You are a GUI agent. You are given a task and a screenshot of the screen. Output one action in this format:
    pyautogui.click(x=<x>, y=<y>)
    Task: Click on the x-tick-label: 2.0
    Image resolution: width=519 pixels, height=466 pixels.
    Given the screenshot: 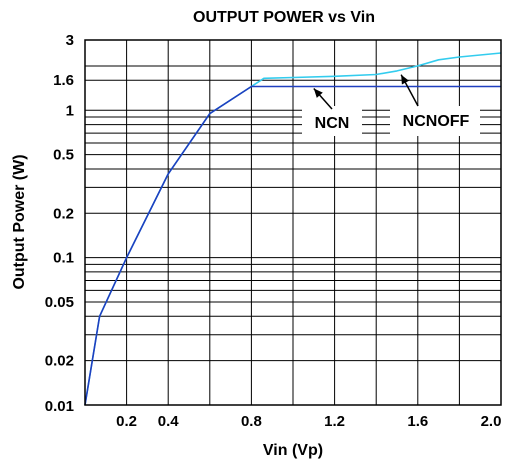 What is the action you would take?
    pyautogui.click(x=491, y=421)
    